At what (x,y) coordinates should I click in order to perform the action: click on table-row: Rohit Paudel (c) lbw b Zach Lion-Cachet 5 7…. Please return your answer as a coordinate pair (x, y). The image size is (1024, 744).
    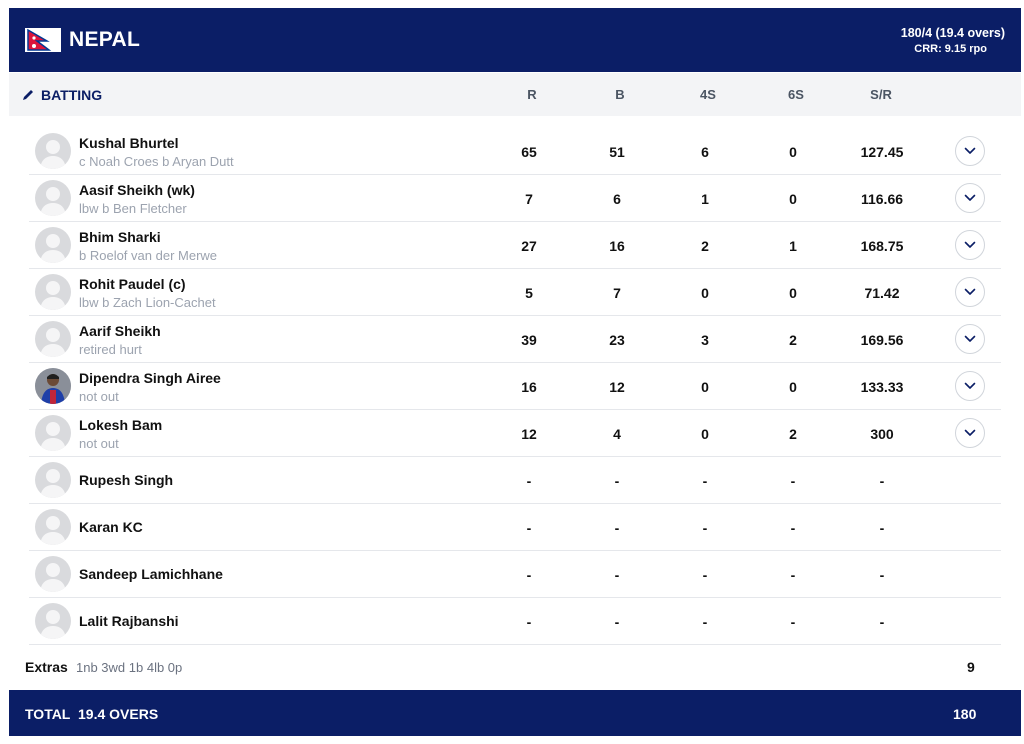
    Looking at the image, I should click on (515, 292).